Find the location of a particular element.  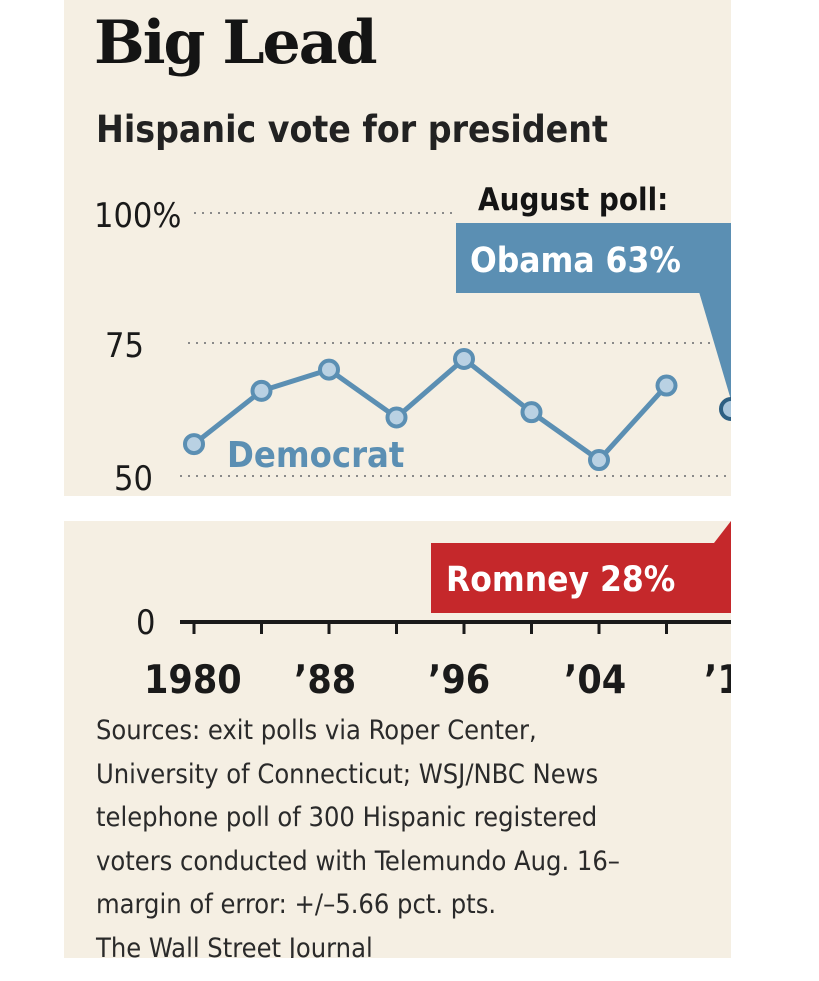

obama-callout-box is located at coordinates (593, 258).